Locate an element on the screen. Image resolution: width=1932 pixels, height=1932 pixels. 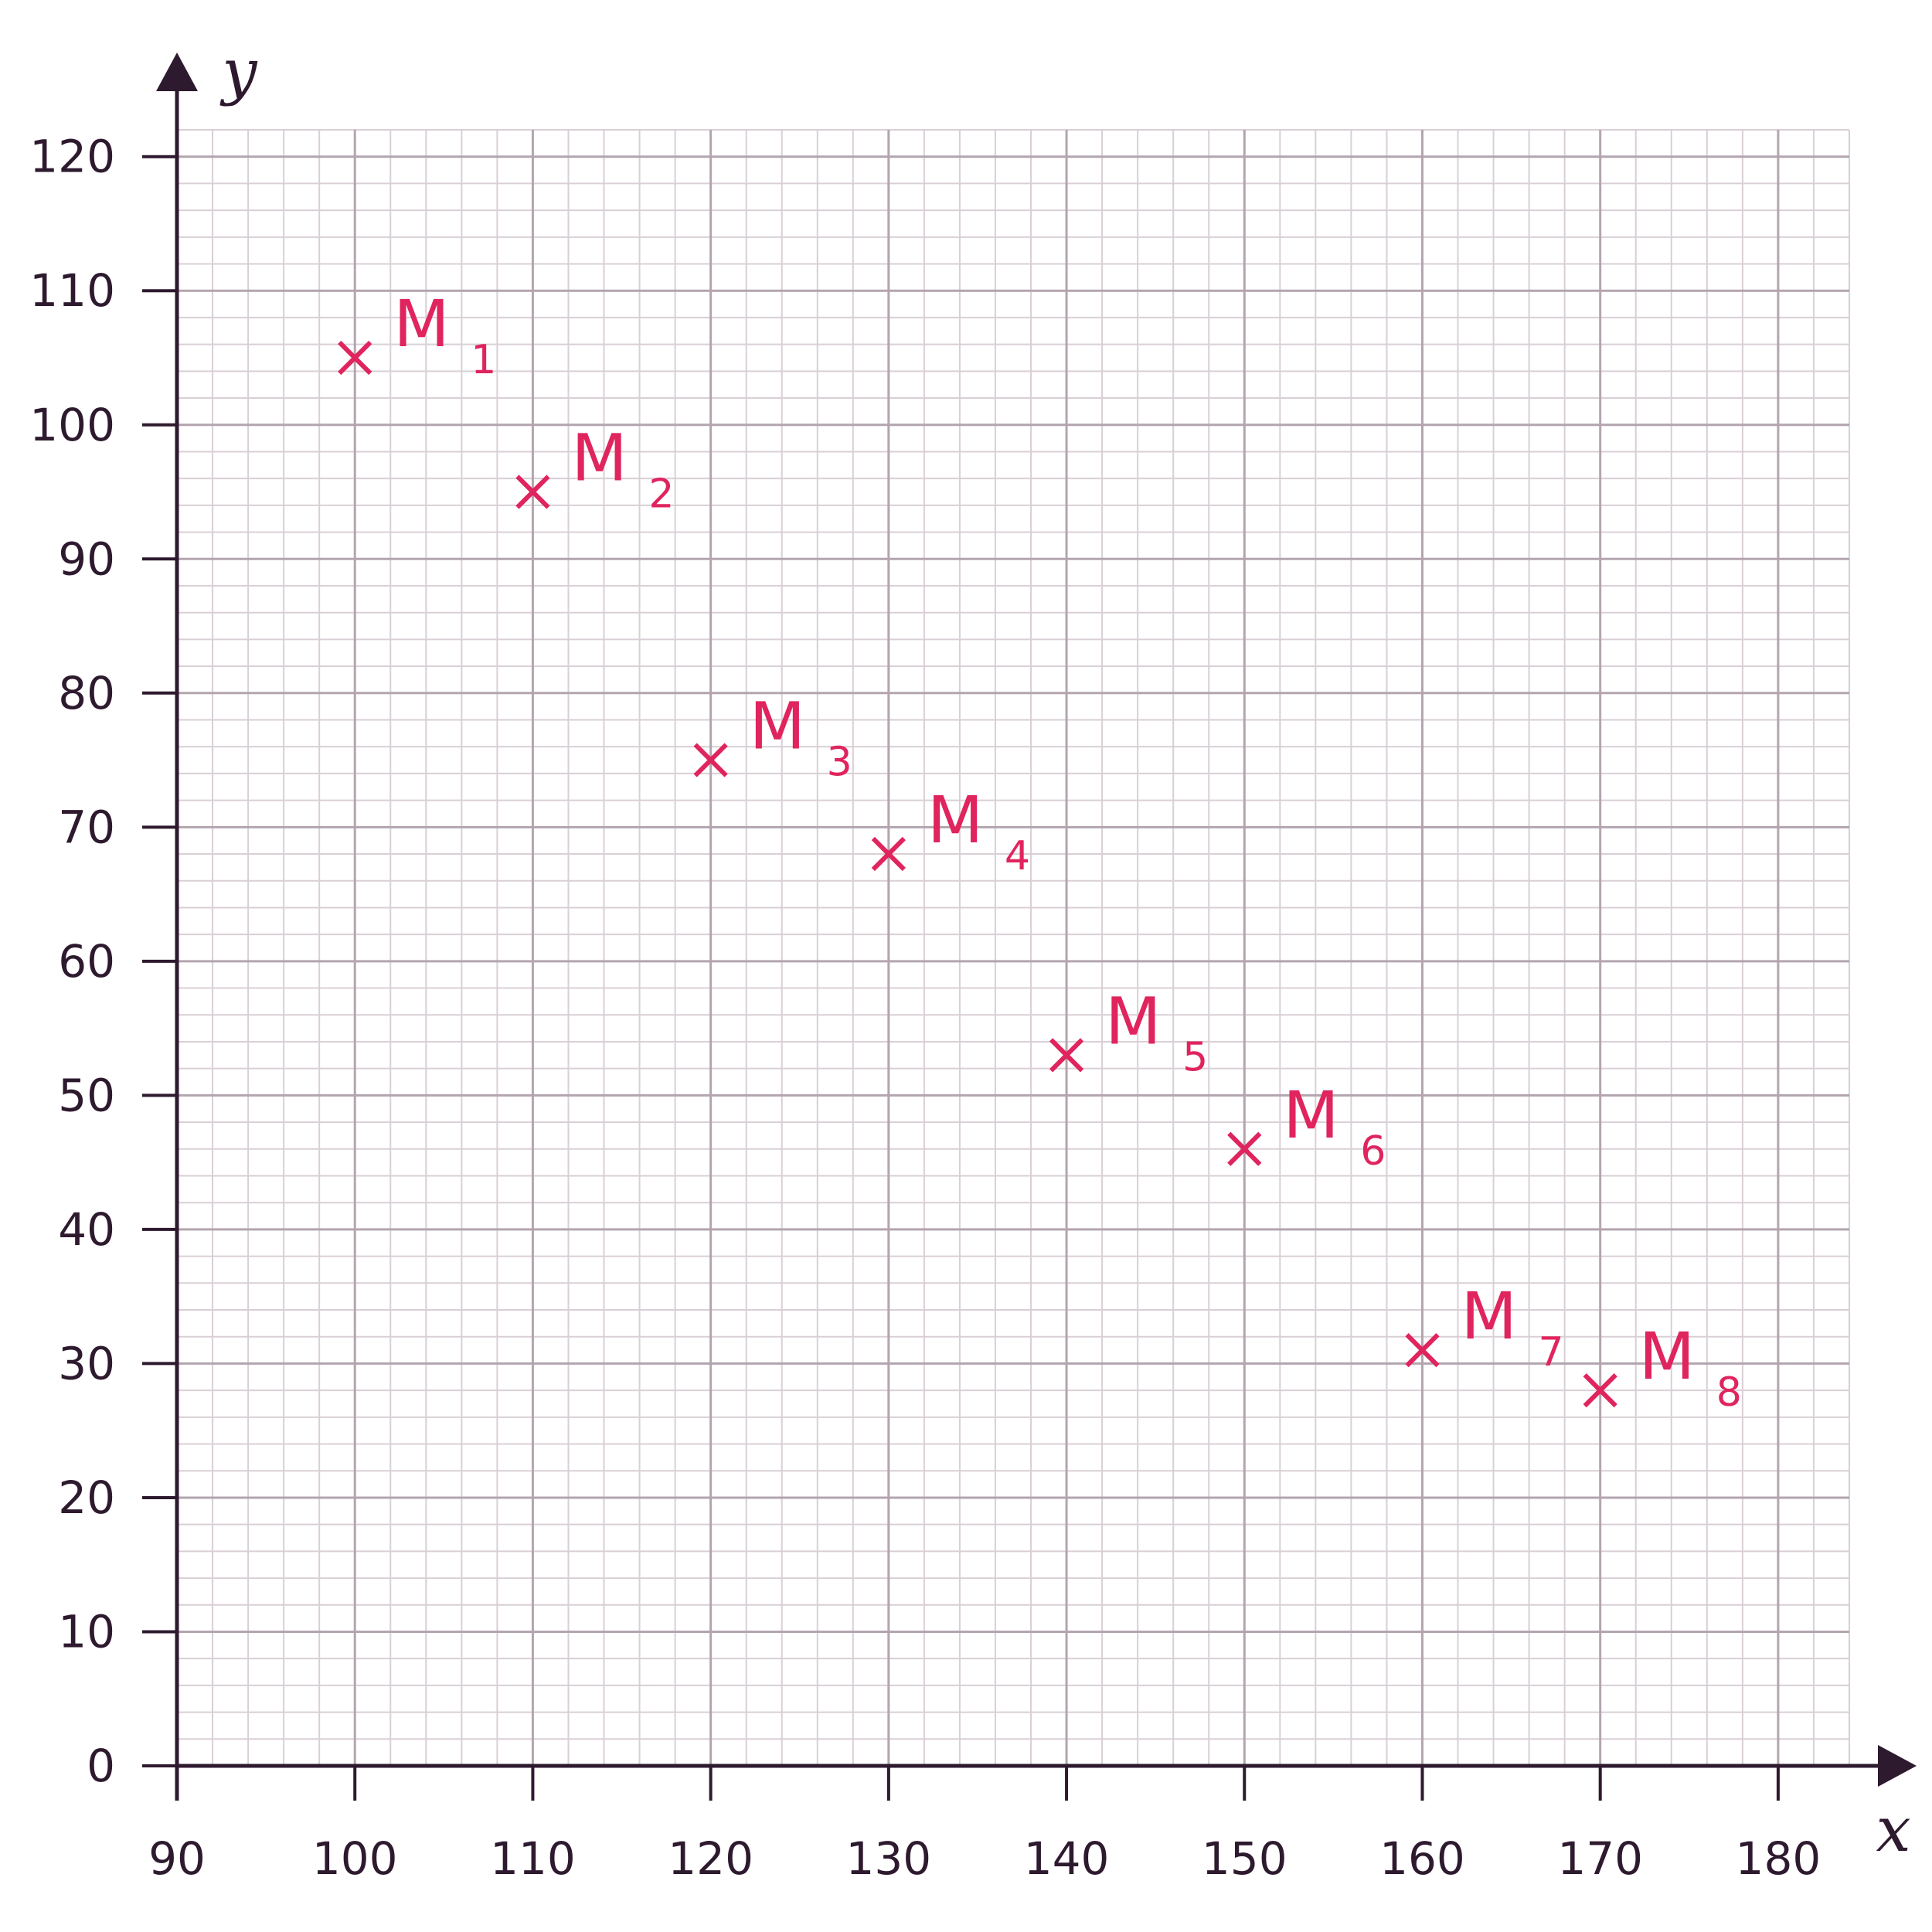
x-tick-label: 150 is located at coordinates (1244, 1858).